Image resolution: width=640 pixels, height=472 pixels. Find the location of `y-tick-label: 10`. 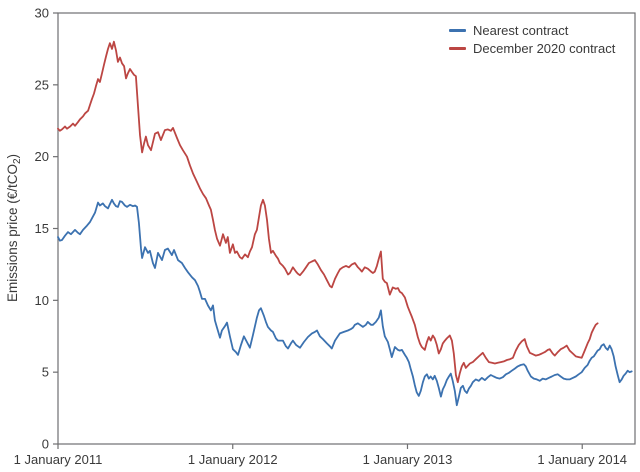

y-tick-label: 10 is located at coordinates (42, 300).